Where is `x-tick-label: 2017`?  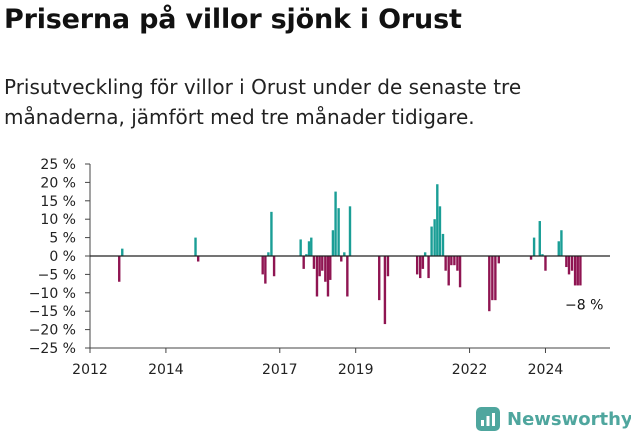
x-tick-label: 2017 is located at coordinates (280, 370).